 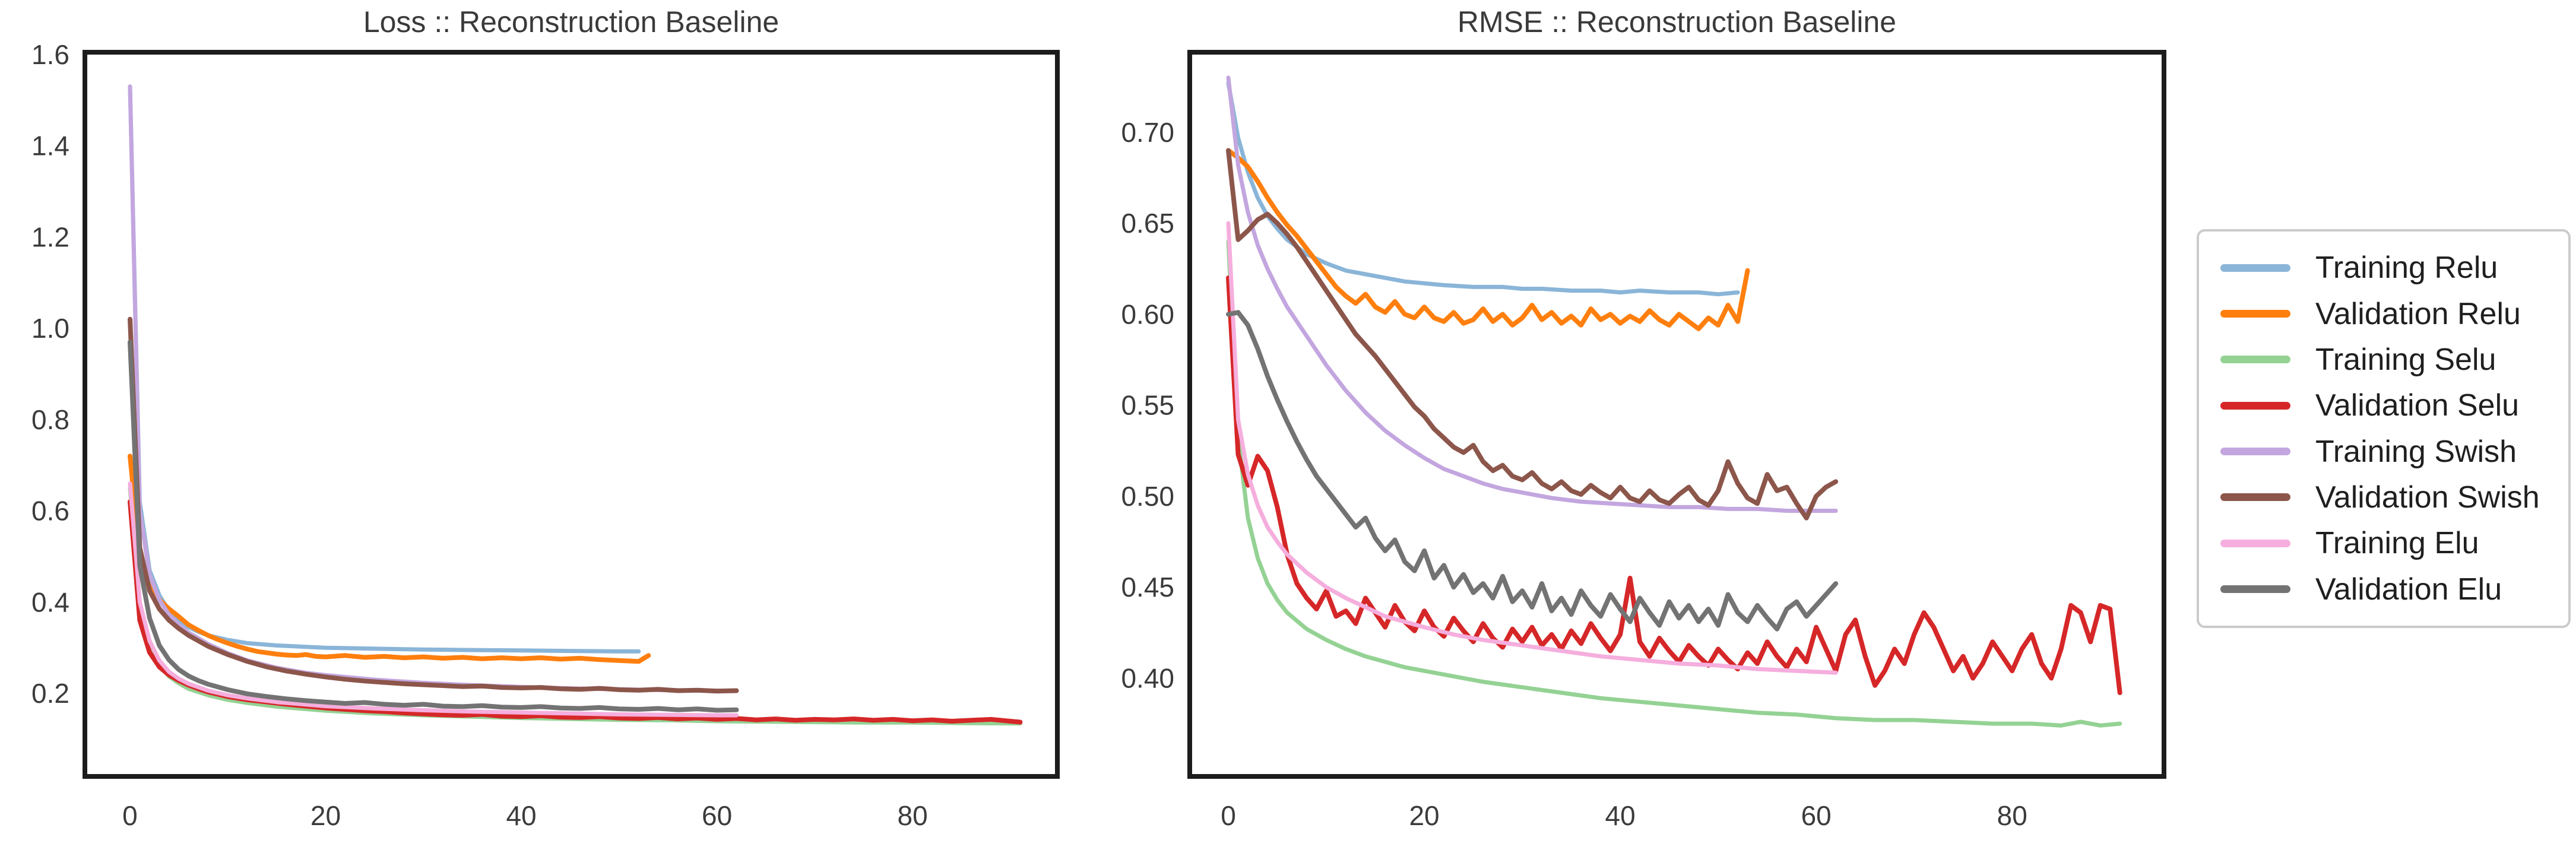 I want to click on plot-title-rmse: RMSE :: Reconstruction Baseline, so click(x=1677, y=22).